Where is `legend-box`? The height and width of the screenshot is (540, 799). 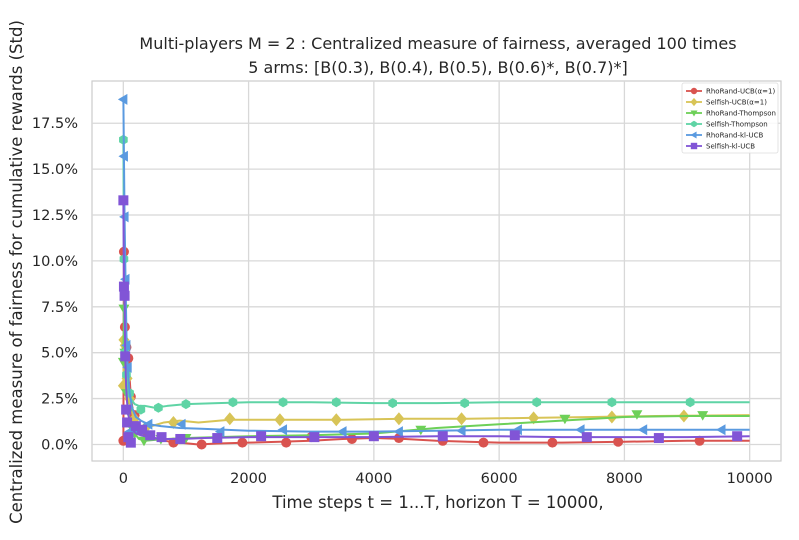
legend-box is located at coordinates (730, 118).